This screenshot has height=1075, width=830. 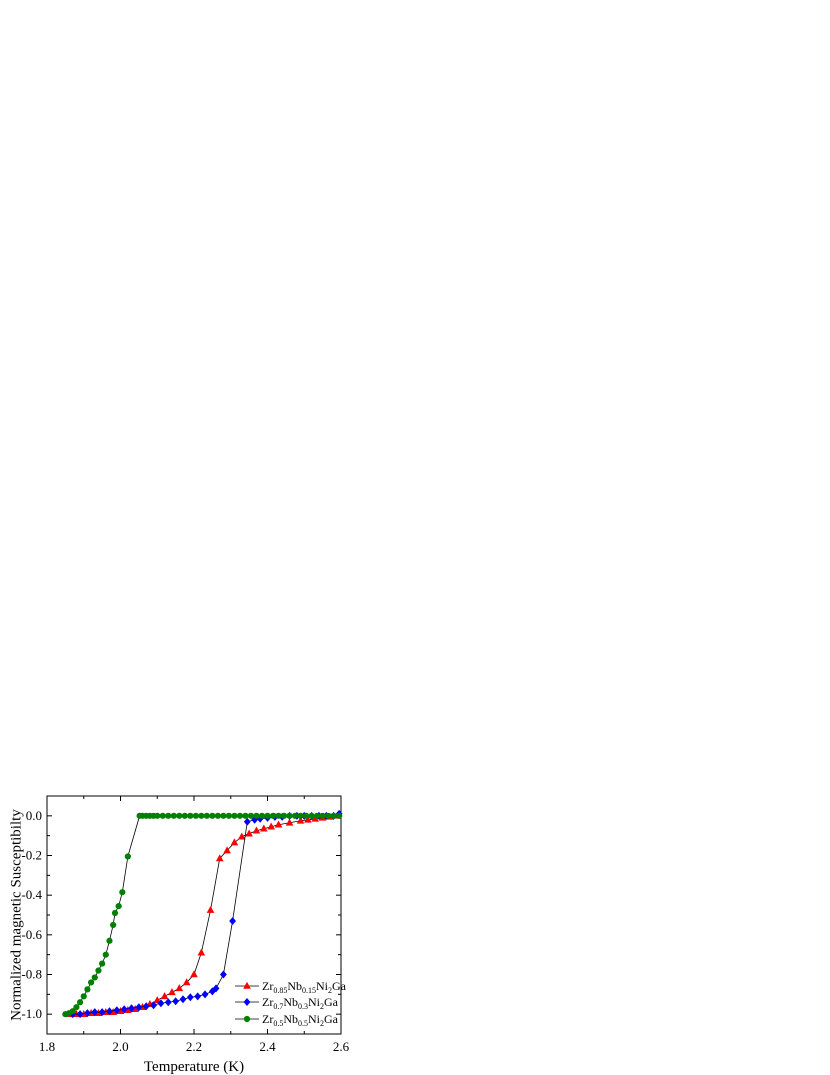 I want to click on y-tick-label: -1.0, so click(x=31, y=1013).